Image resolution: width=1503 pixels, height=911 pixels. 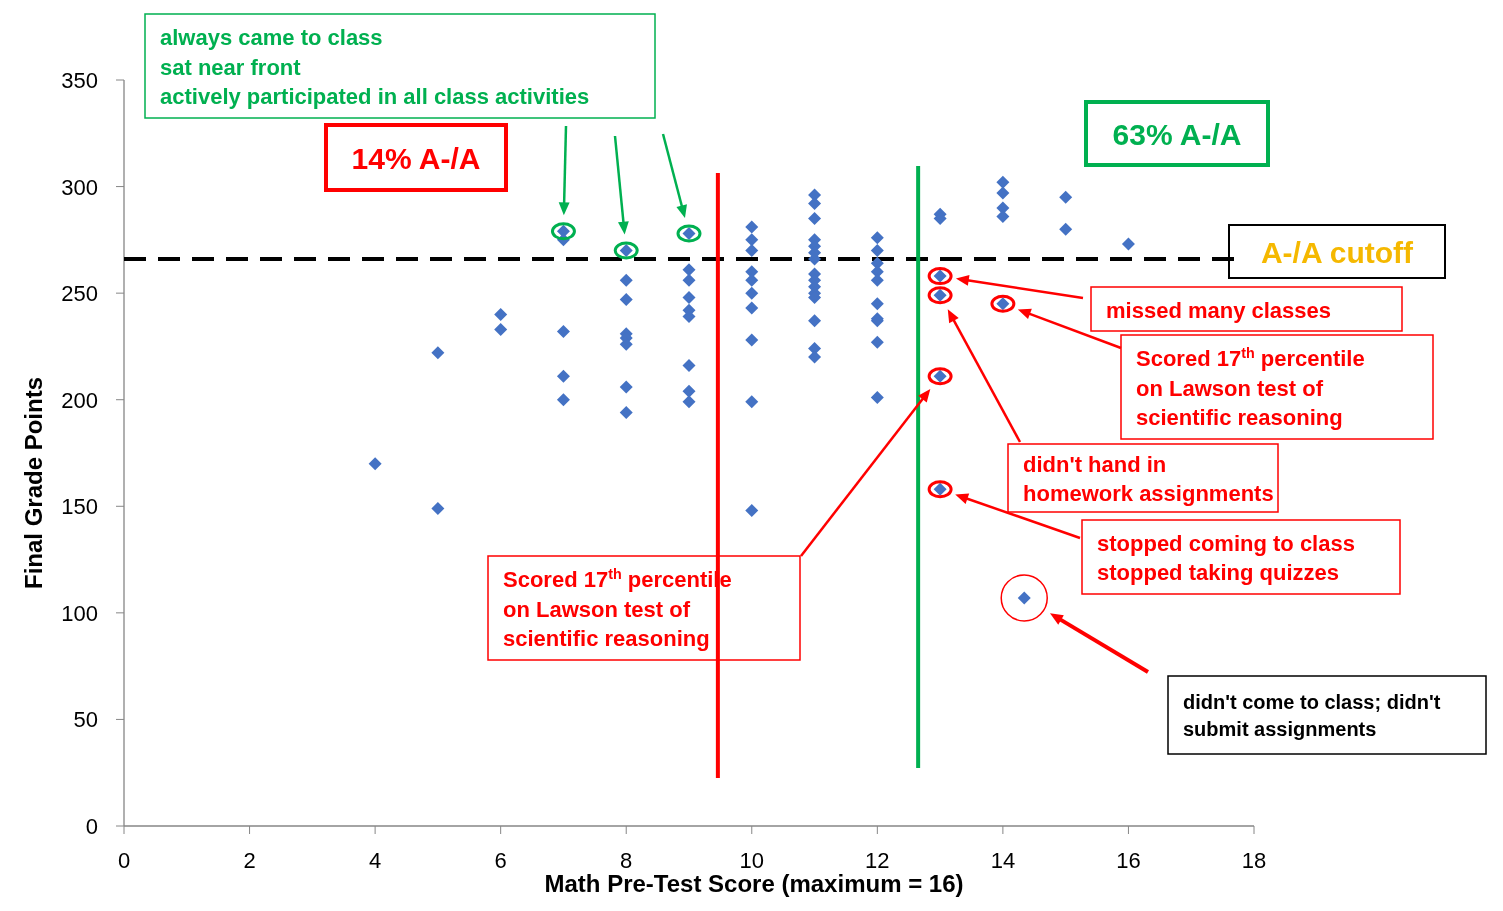 I want to click on x-tick-label: 4, so click(x=375, y=860).